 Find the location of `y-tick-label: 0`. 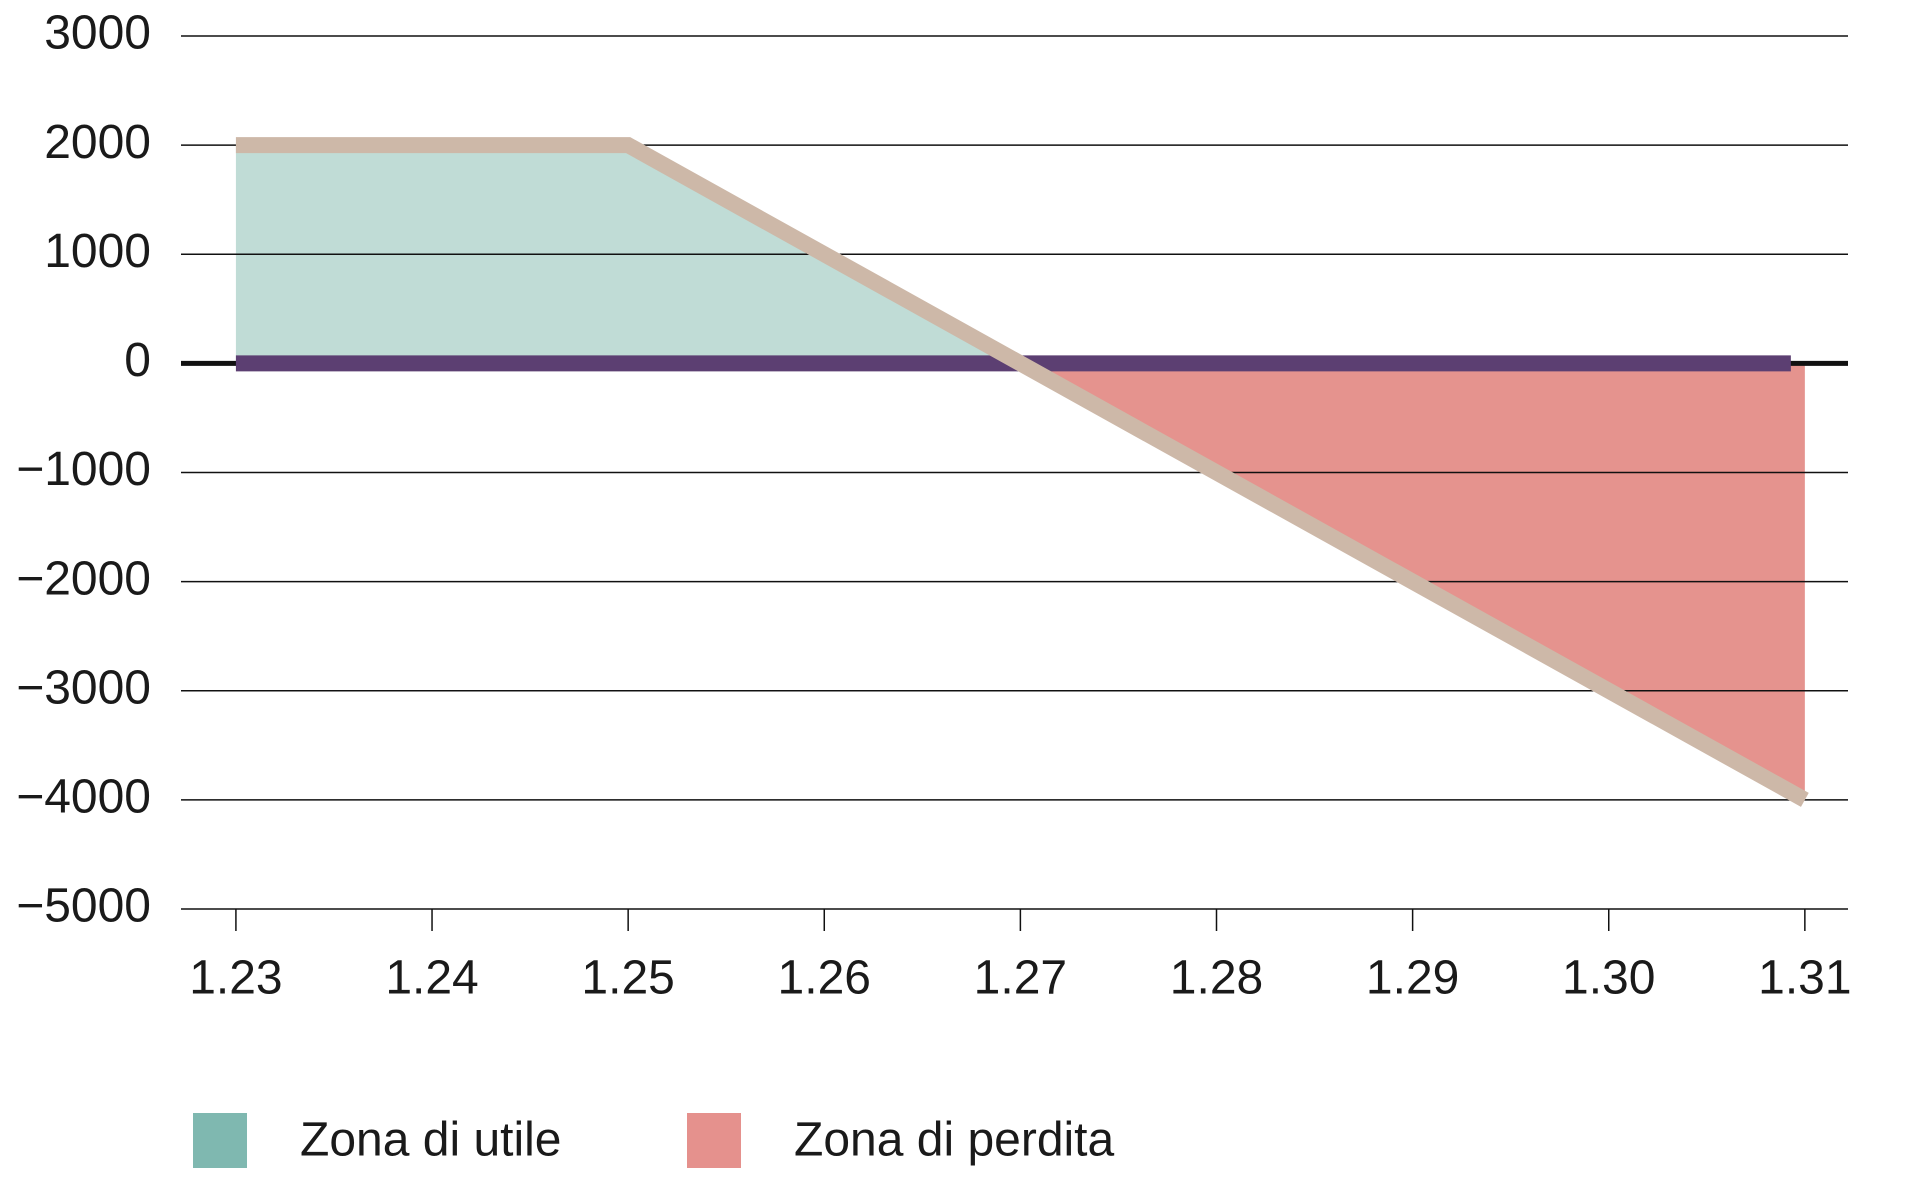

y-tick-label: 0 is located at coordinates (137, 360).